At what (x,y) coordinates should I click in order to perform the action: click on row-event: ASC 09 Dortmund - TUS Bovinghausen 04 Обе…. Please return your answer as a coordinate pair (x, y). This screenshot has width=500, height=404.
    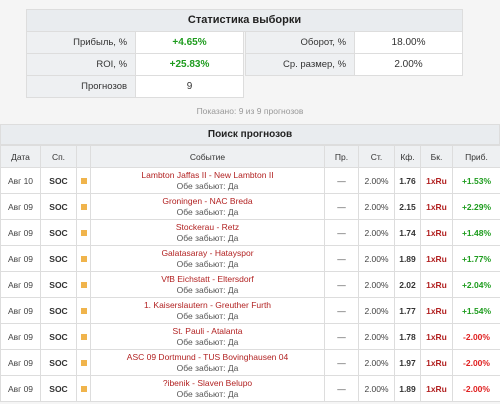
    Looking at the image, I should click on (207, 362).